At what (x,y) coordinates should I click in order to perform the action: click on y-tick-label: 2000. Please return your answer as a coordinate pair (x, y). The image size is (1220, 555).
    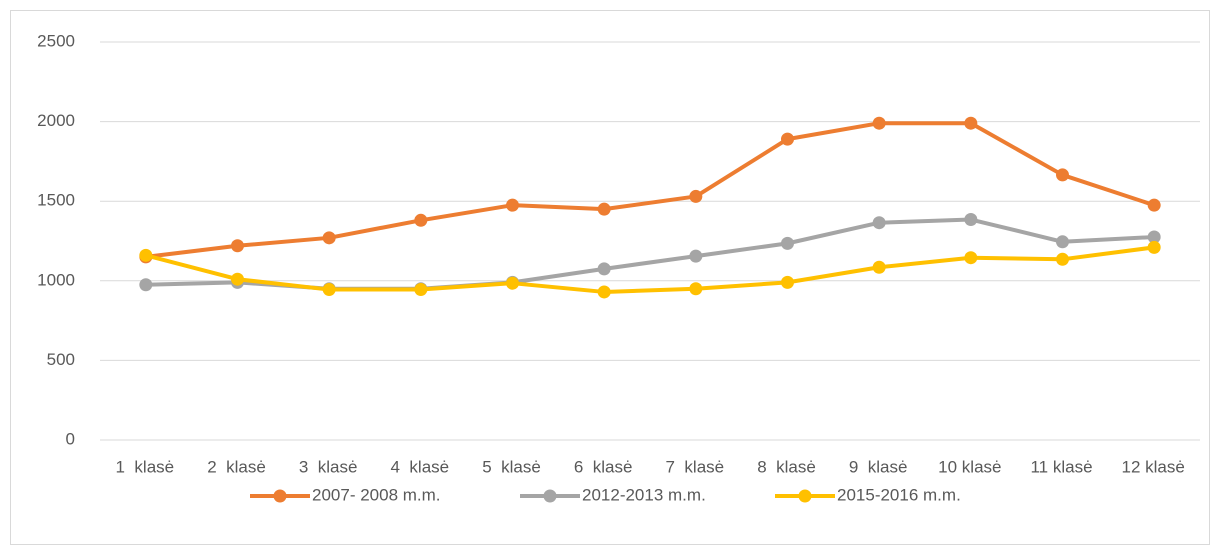
    Looking at the image, I should click on (56, 120).